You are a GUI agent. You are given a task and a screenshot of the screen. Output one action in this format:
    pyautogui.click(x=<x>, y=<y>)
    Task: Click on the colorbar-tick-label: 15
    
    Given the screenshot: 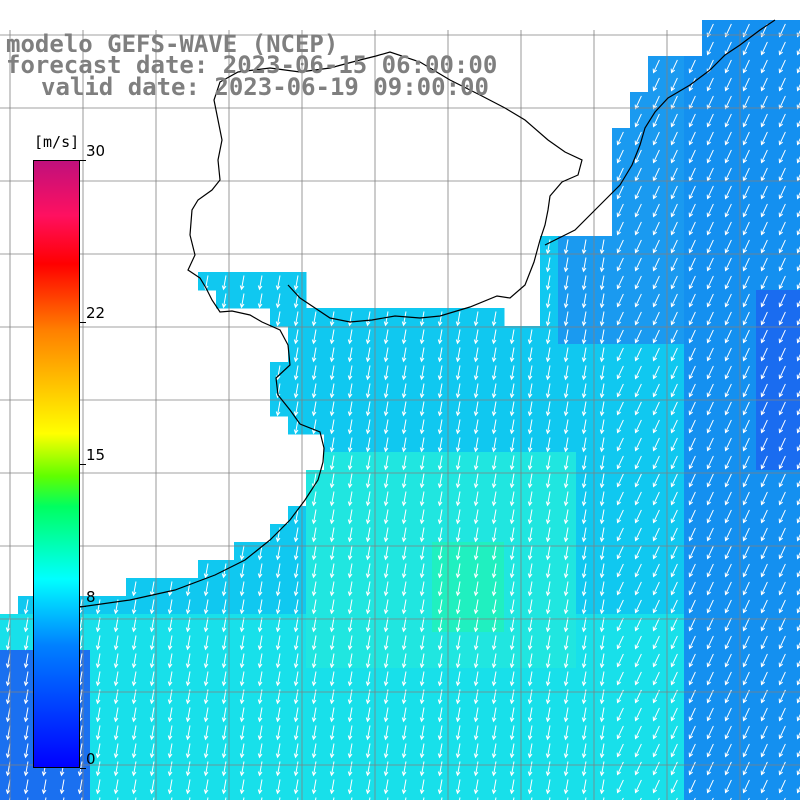 What is the action you would take?
    pyautogui.click(x=96, y=455)
    